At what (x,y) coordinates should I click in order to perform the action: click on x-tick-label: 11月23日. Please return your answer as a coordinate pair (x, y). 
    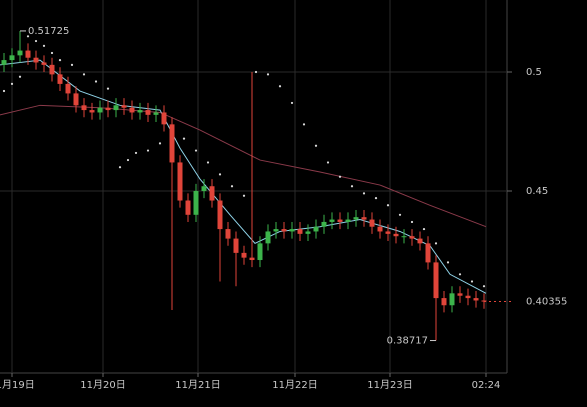
    Looking at the image, I should click on (389, 385).